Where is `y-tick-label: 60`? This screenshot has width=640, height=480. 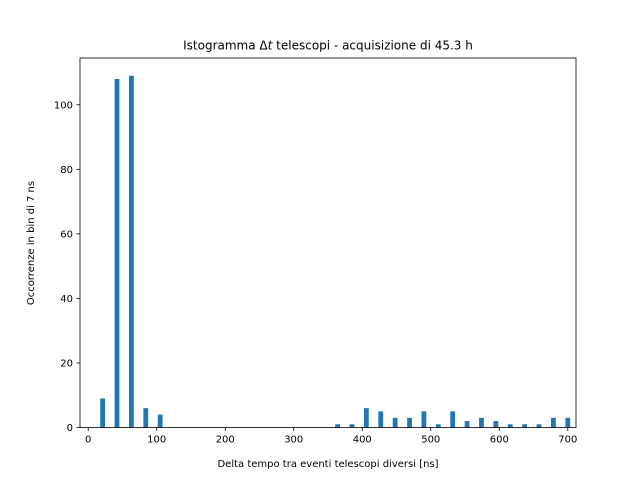
y-tick-label: 60 is located at coordinates (66, 234).